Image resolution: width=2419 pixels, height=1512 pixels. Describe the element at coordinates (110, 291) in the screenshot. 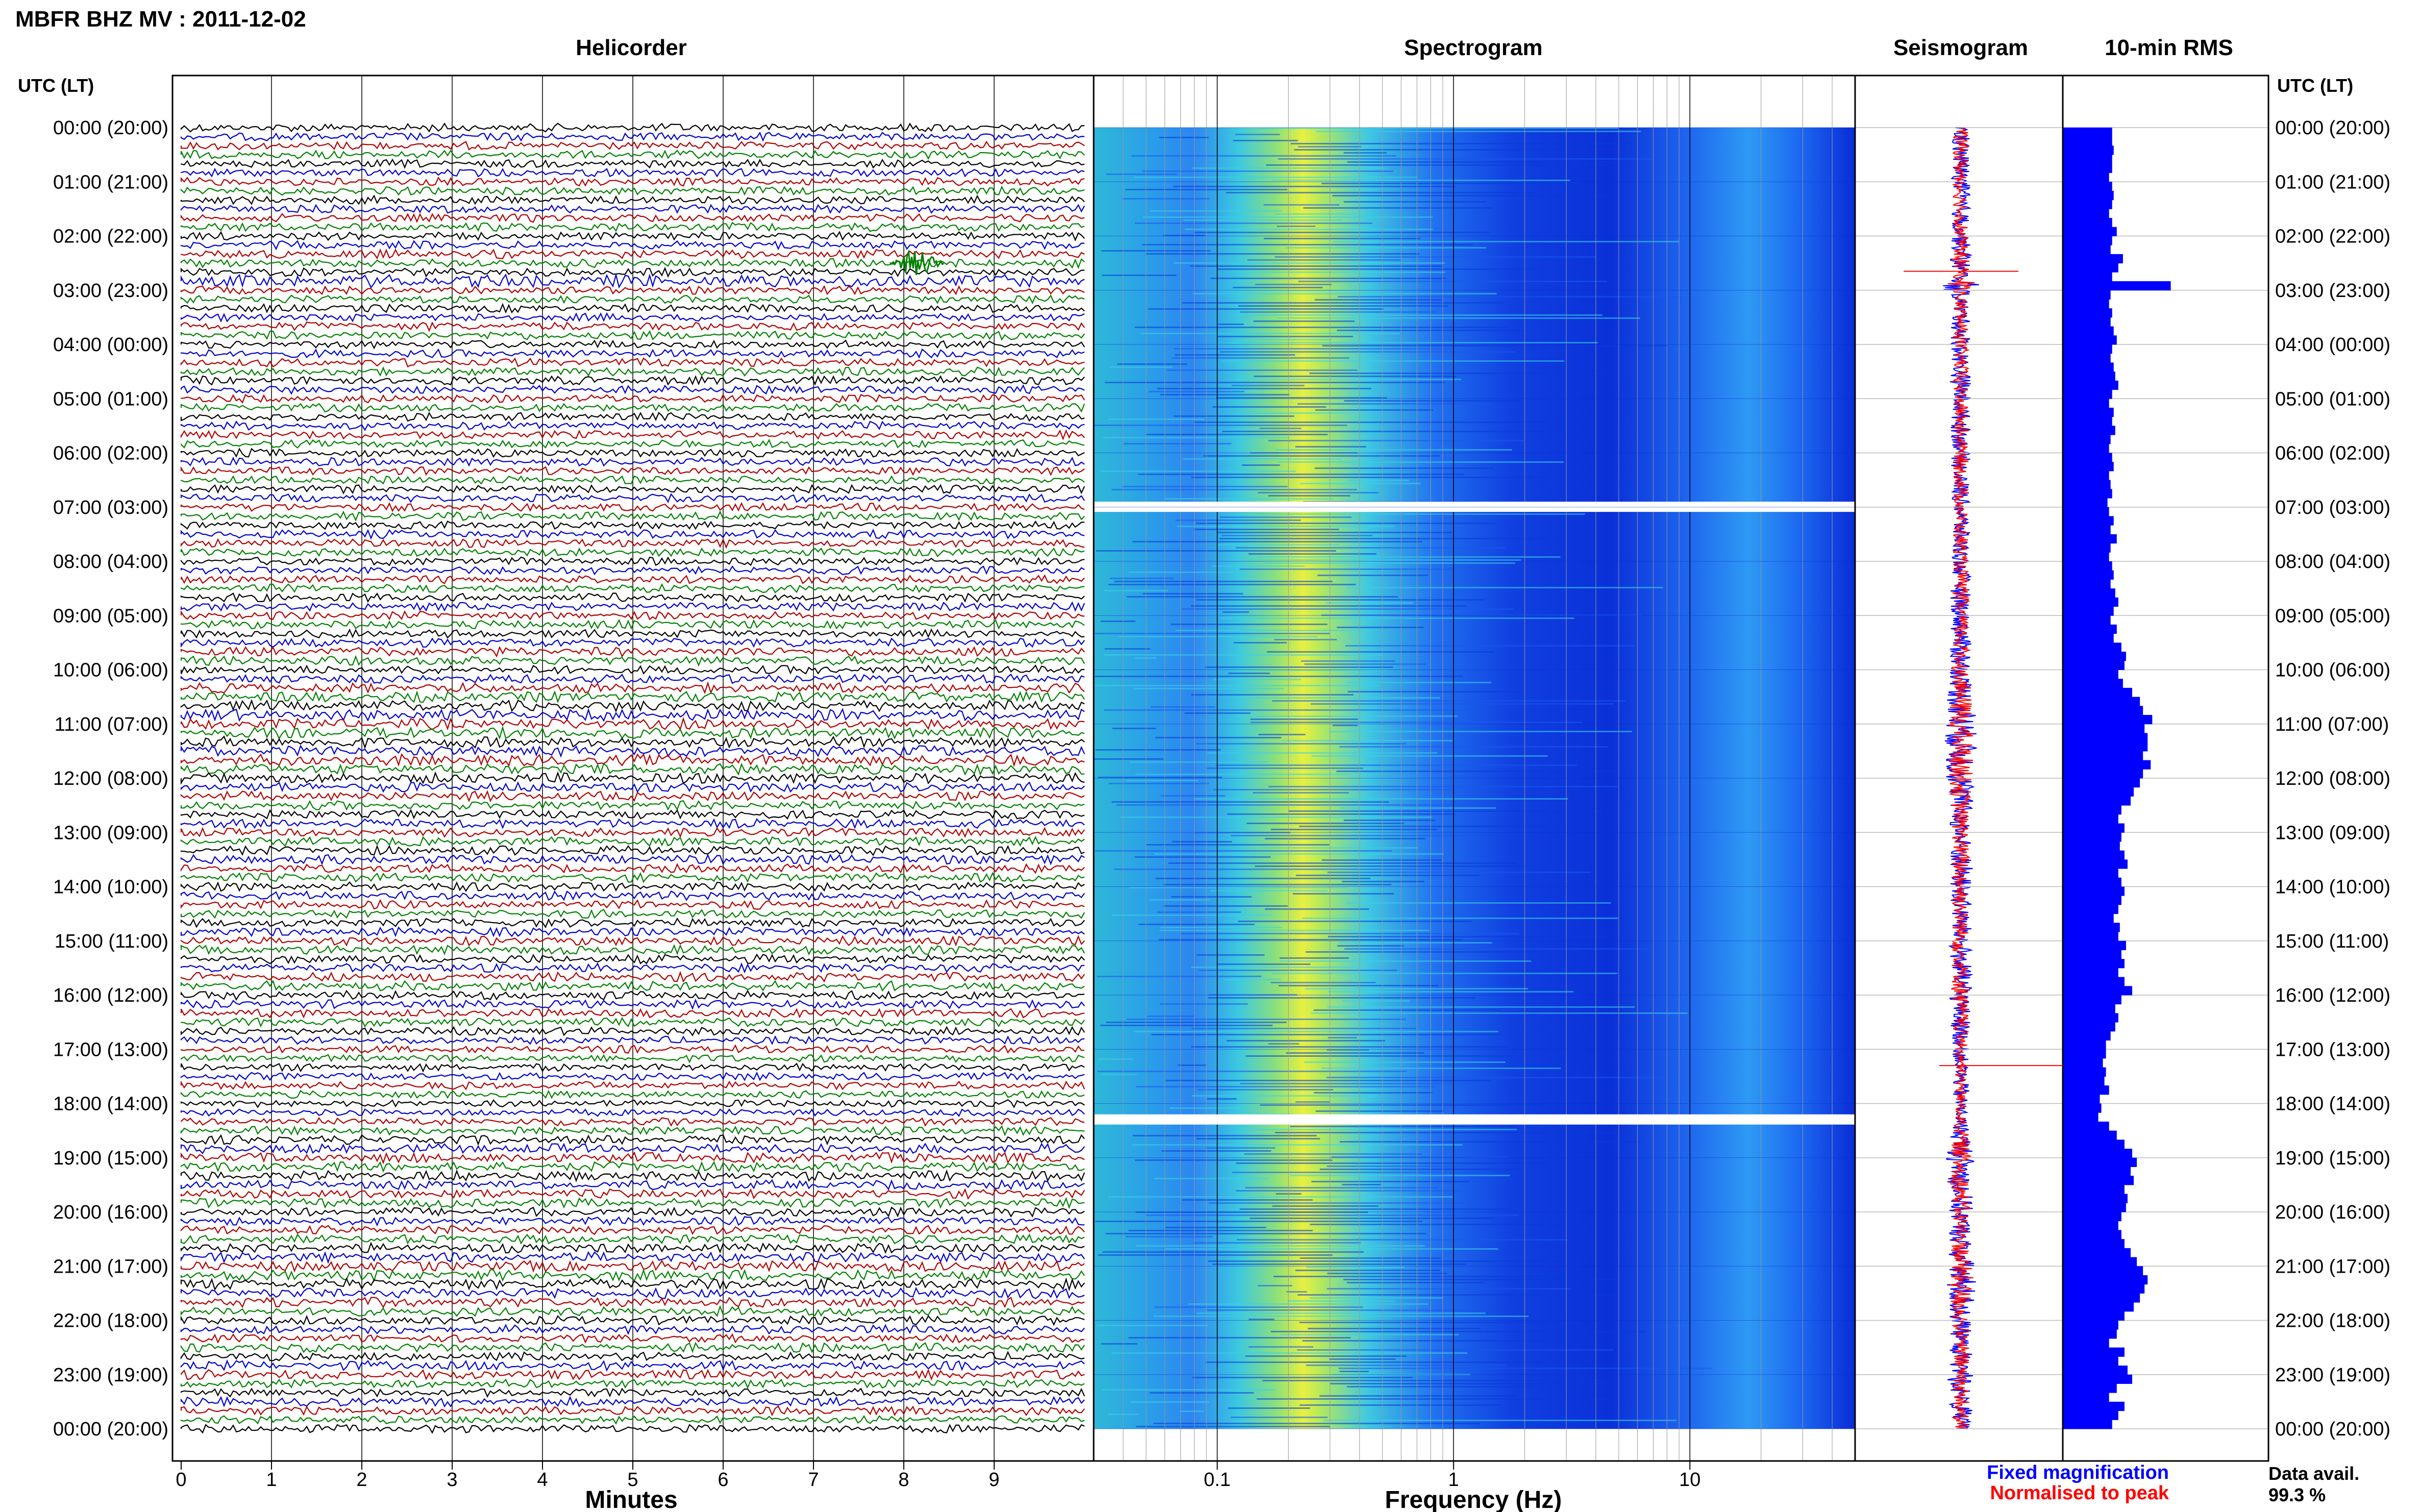

I see `time-label-left: 03:00 (23:00)` at that location.